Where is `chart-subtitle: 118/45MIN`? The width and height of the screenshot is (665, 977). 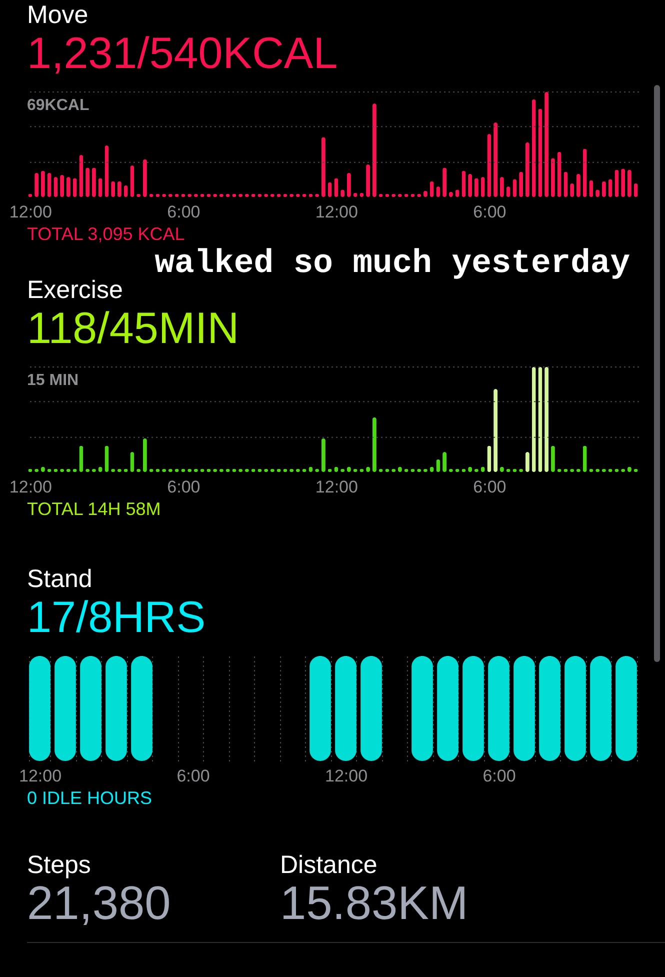 chart-subtitle: 118/45MIN is located at coordinates (133, 328).